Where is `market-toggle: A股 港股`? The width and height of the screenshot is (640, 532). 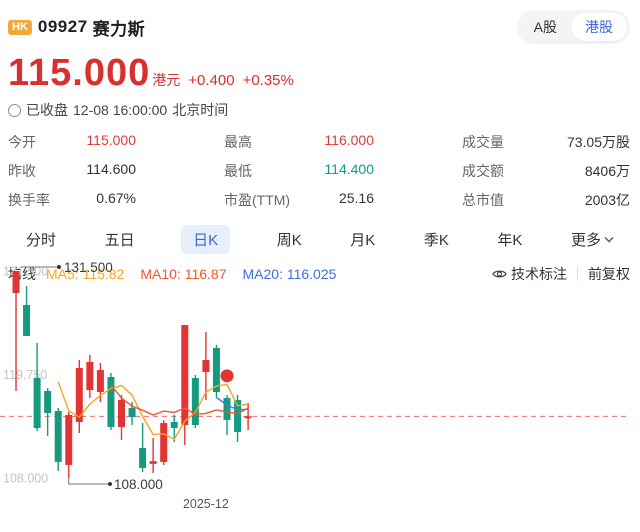
market-toggle: A股 港股 is located at coordinates (573, 27).